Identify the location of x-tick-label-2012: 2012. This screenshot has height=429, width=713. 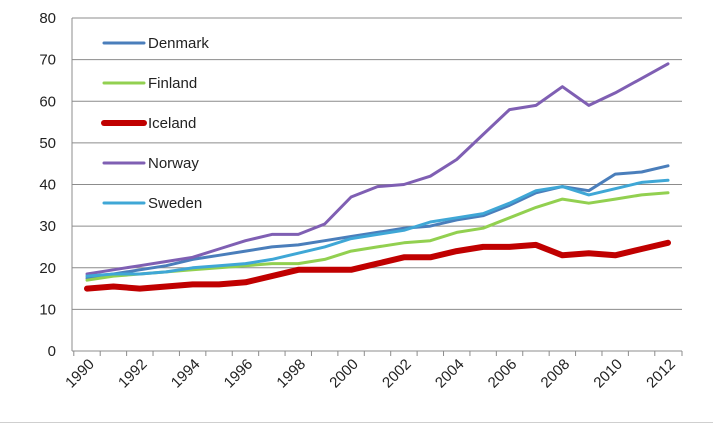
(661, 374).